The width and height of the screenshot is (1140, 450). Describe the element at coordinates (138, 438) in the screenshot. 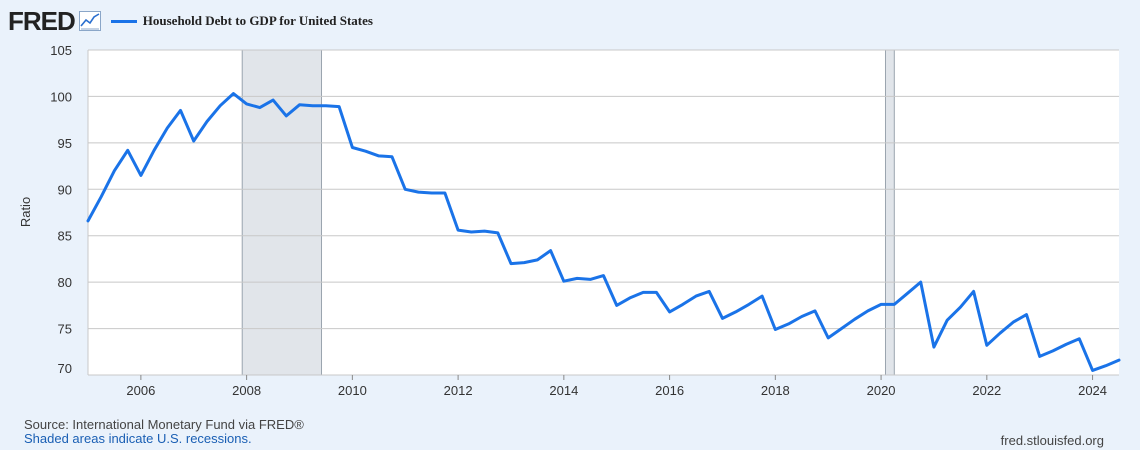

I see `recession-note: Shaded areas indicate U.S. recessions.` at that location.